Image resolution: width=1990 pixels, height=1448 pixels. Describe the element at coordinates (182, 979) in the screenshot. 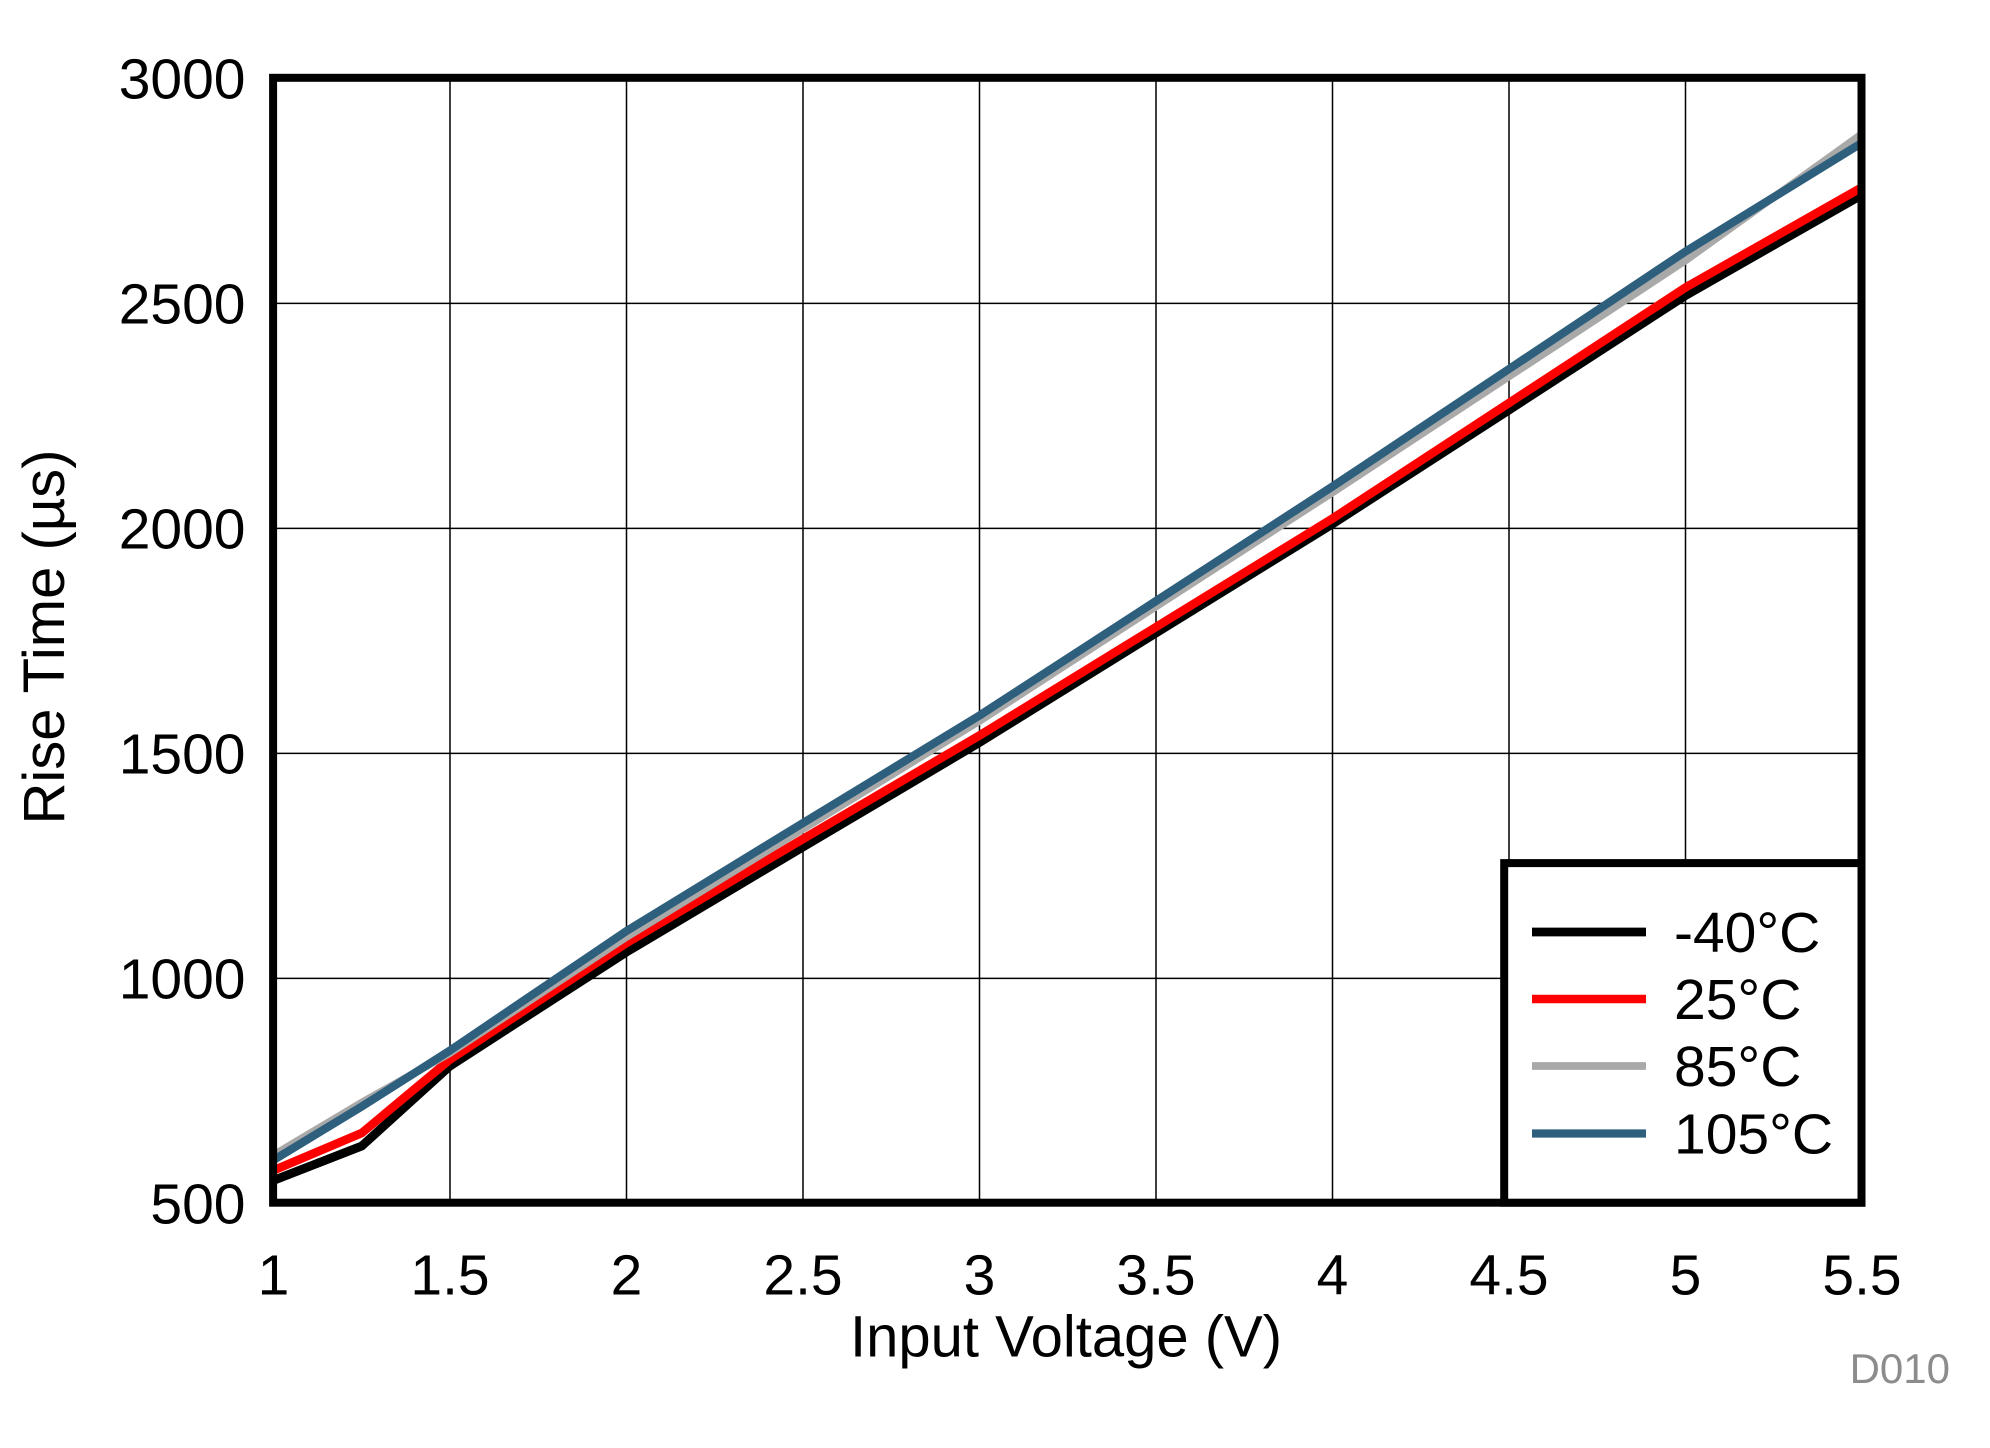

I see `svg-text: 1000` at that location.